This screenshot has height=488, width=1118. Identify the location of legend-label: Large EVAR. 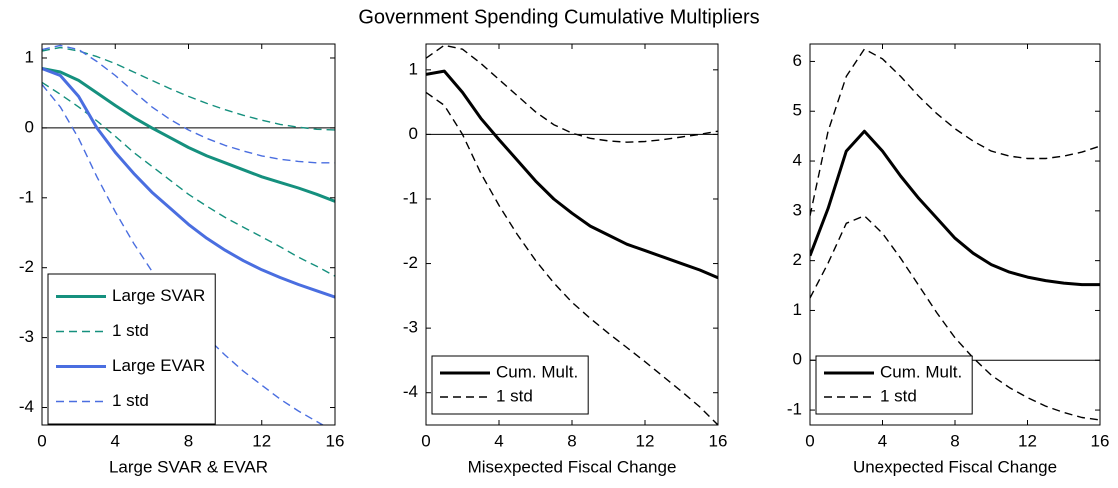
(158, 365).